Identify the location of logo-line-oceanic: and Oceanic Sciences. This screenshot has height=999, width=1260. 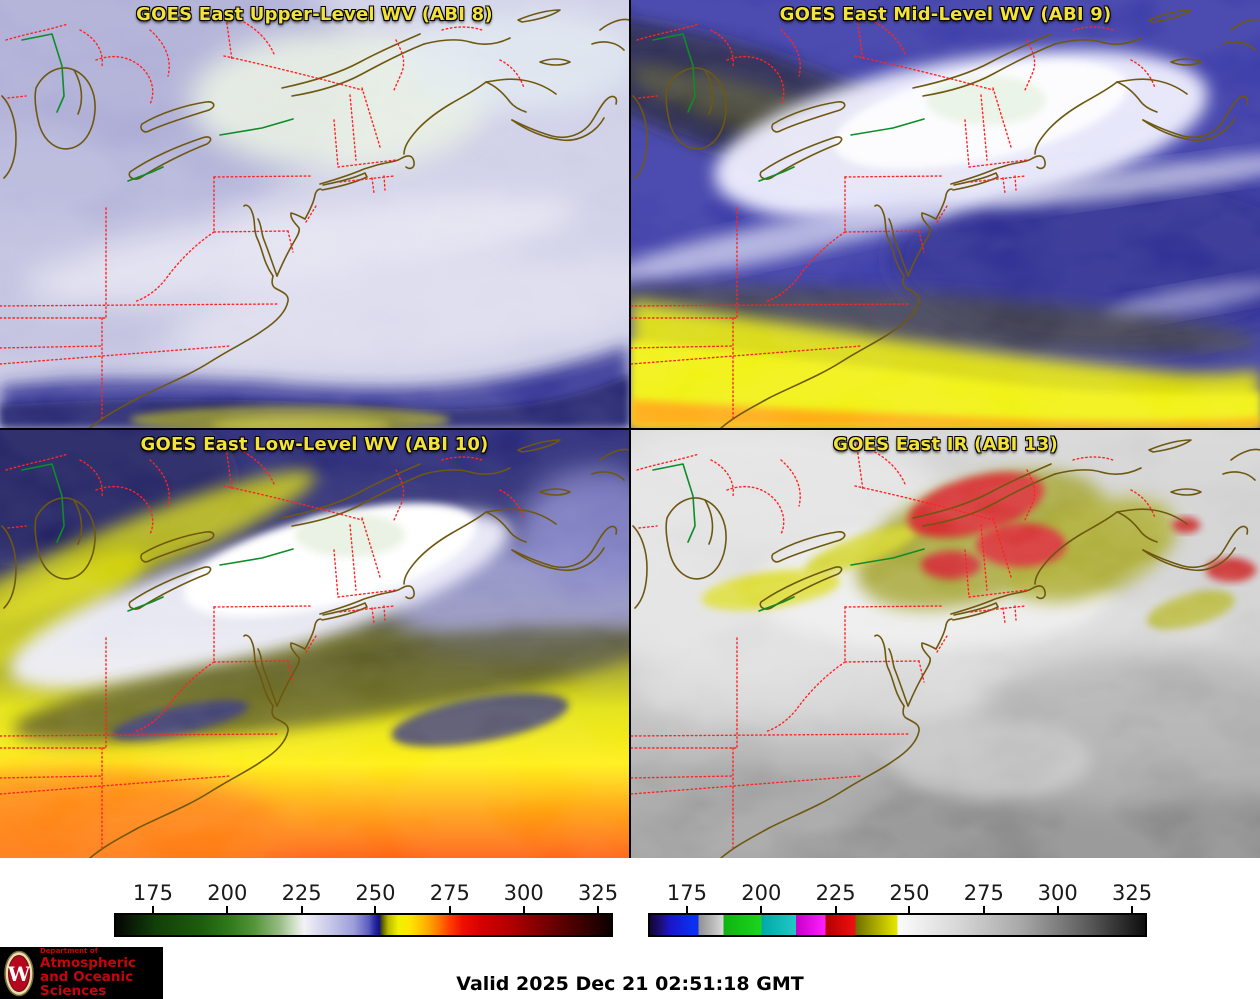
(87, 984).